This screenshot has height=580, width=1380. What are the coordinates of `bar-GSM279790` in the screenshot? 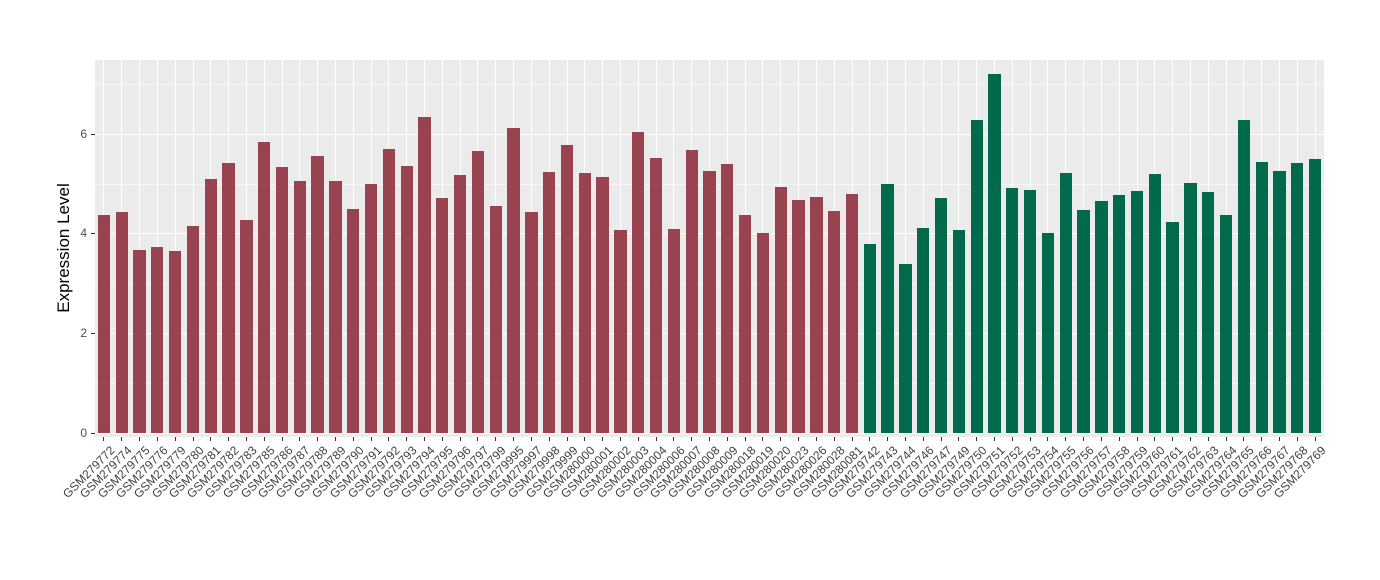 It's located at (353, 321).